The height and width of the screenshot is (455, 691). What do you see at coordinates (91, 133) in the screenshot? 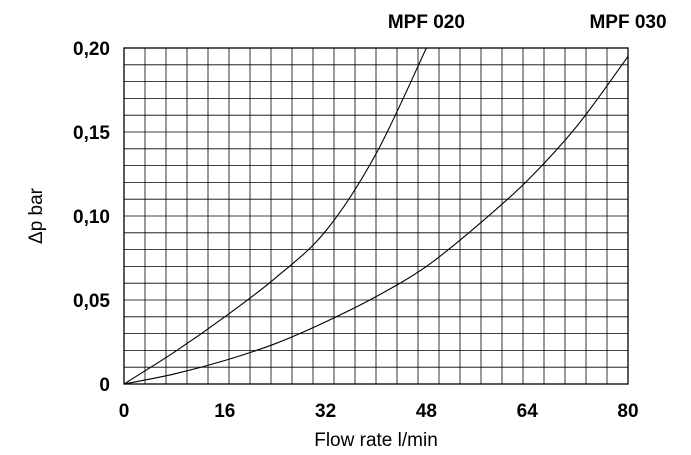
I see `y-tick-label: 0,15` at bounding box center [91, 133].